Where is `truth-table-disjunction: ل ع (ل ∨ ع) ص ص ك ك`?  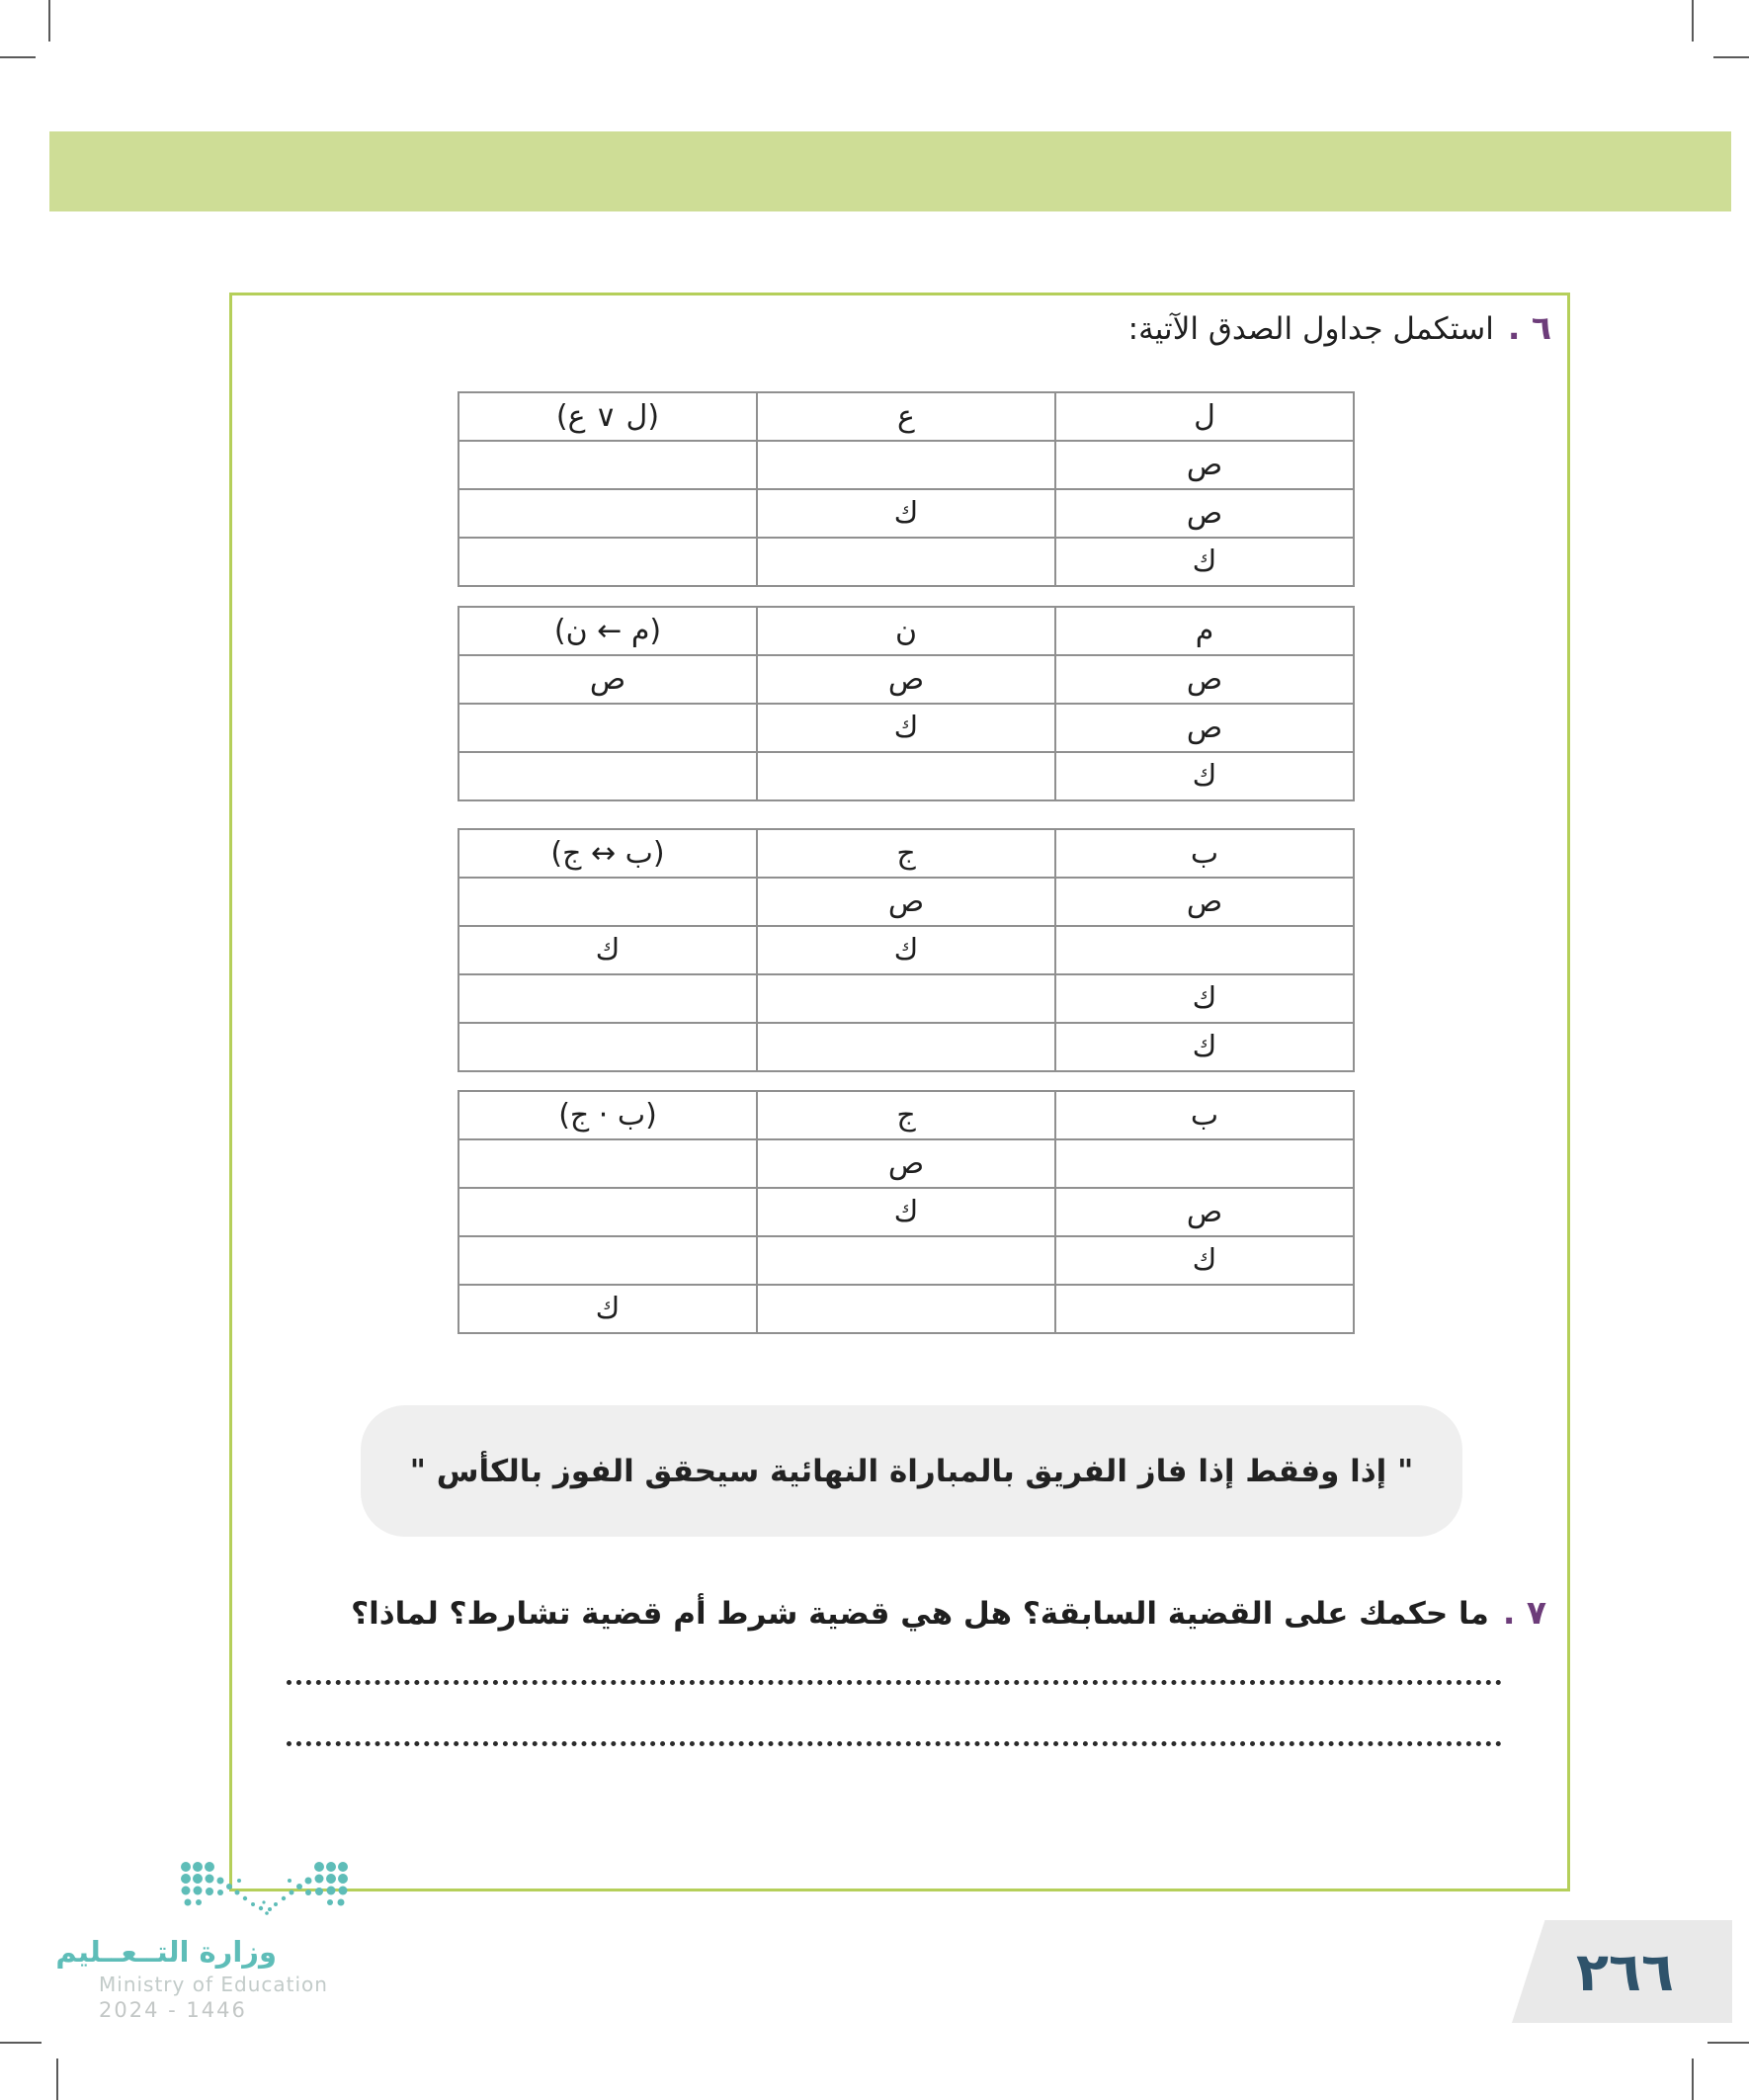
truth-table-disjunction: ل ع (ل ∨ ع) ص ص ك ك is located at coordinates (907, 489).